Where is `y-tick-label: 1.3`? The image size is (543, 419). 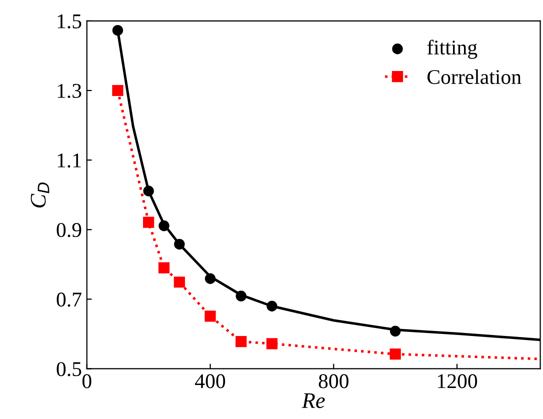
y-tick-label: 1.3 is located at coordinates (70, 91).